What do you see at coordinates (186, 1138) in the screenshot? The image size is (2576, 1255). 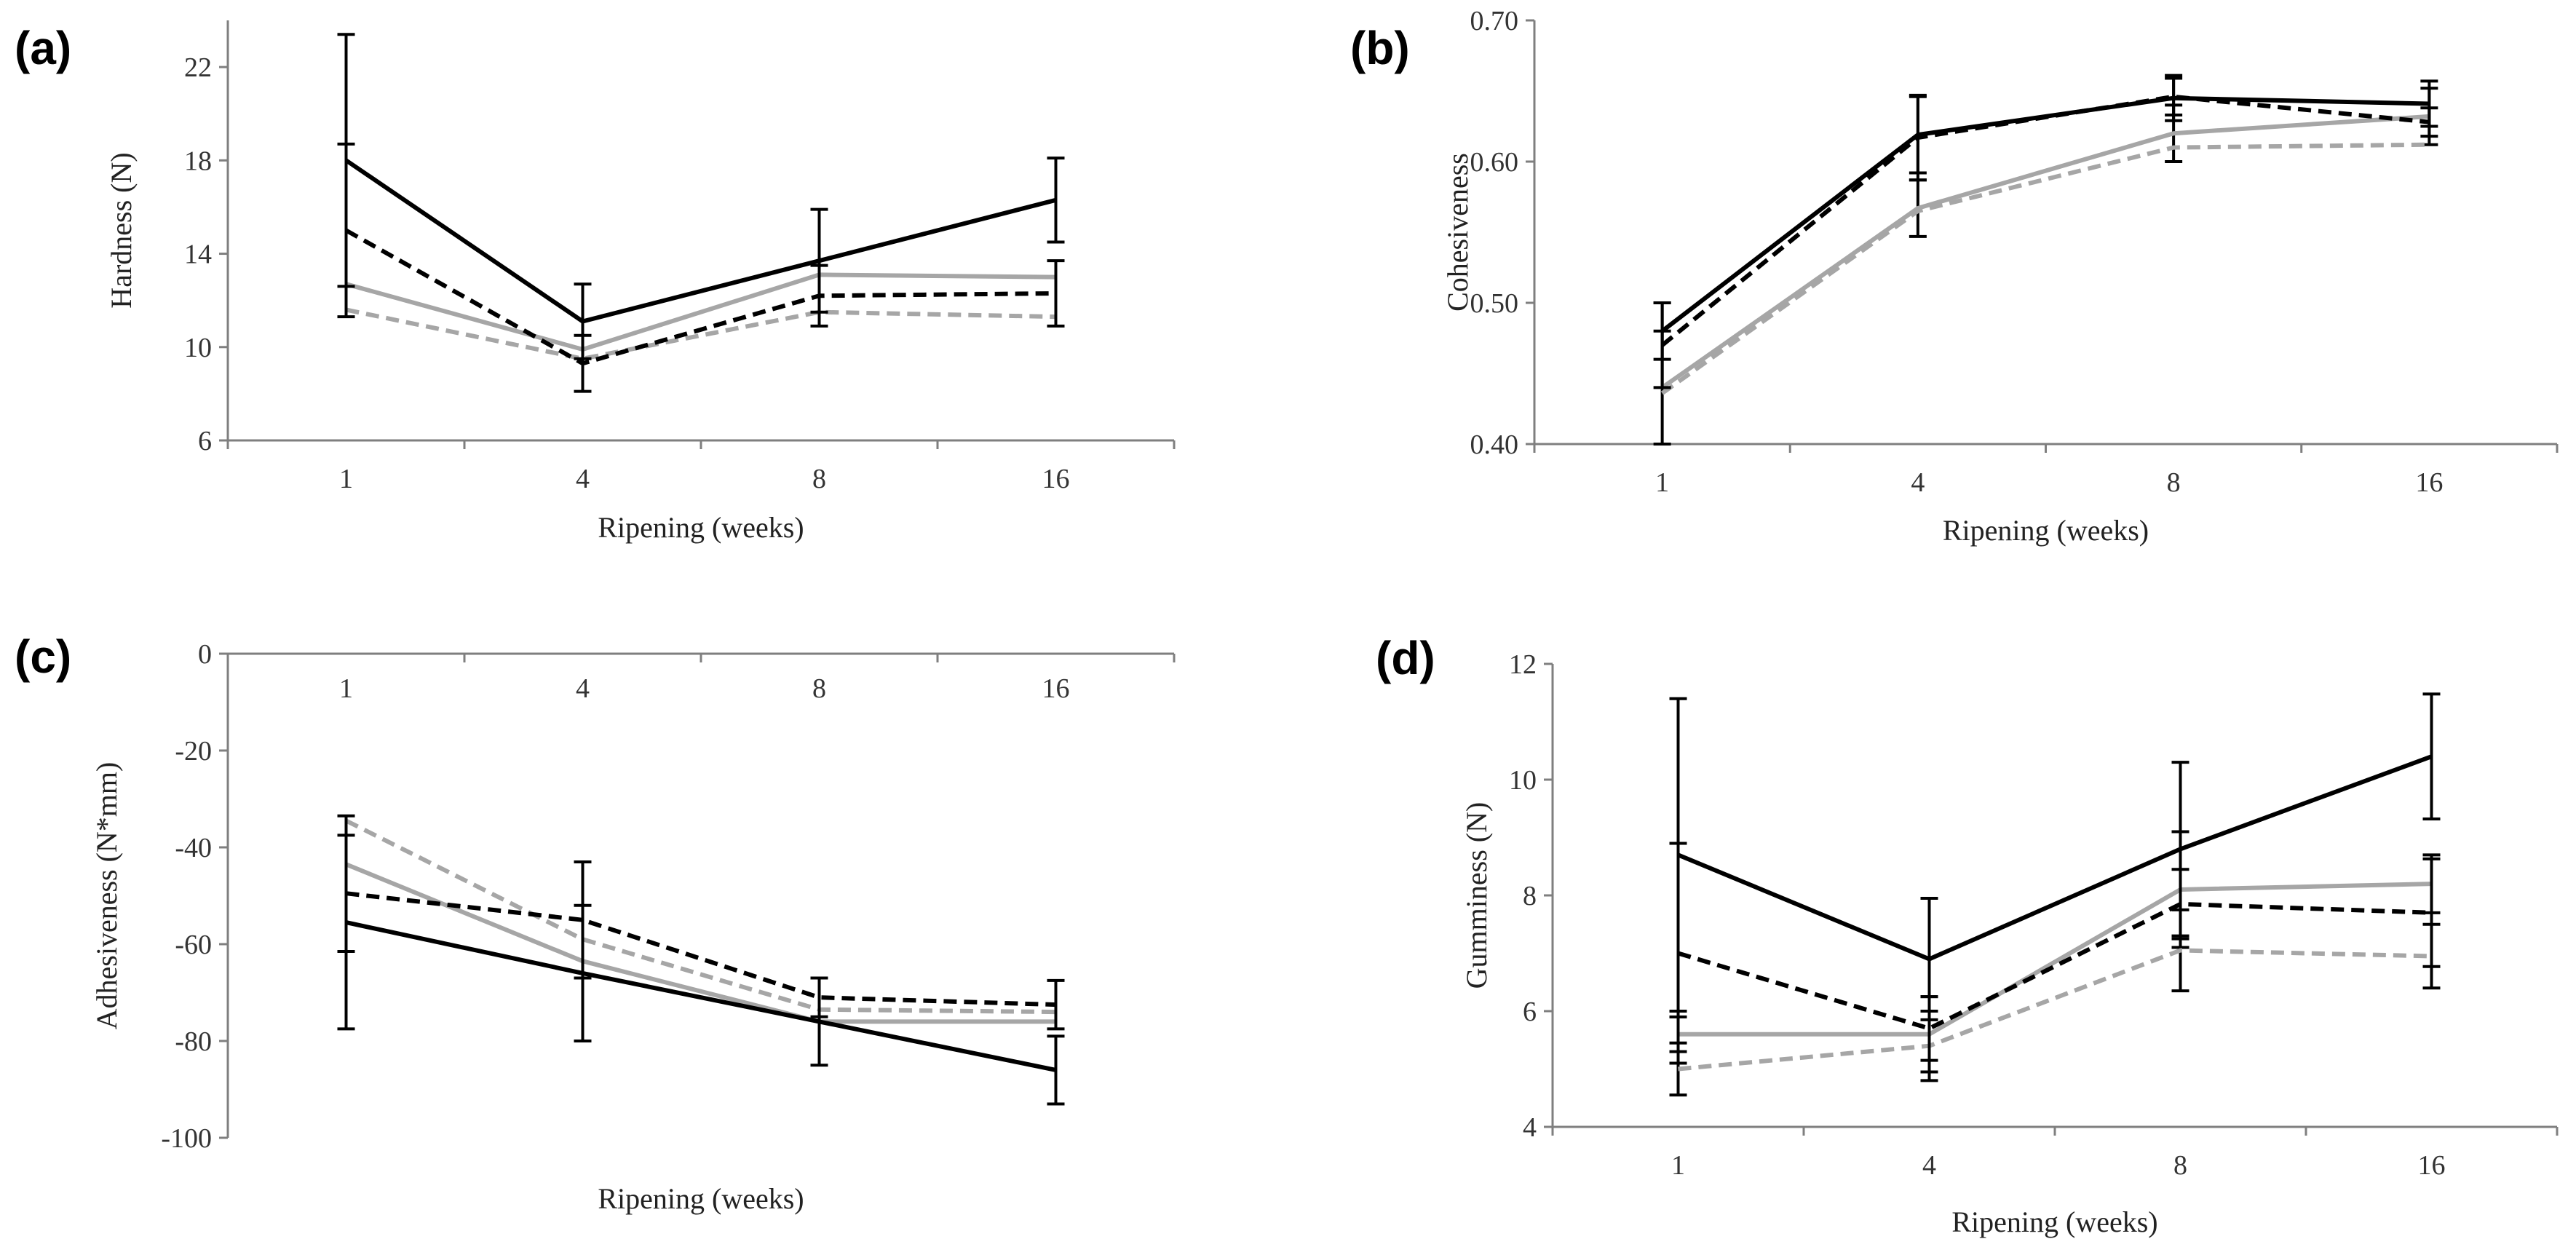 I see `y-tick-label: -100` at bounding box center [186, 1138].